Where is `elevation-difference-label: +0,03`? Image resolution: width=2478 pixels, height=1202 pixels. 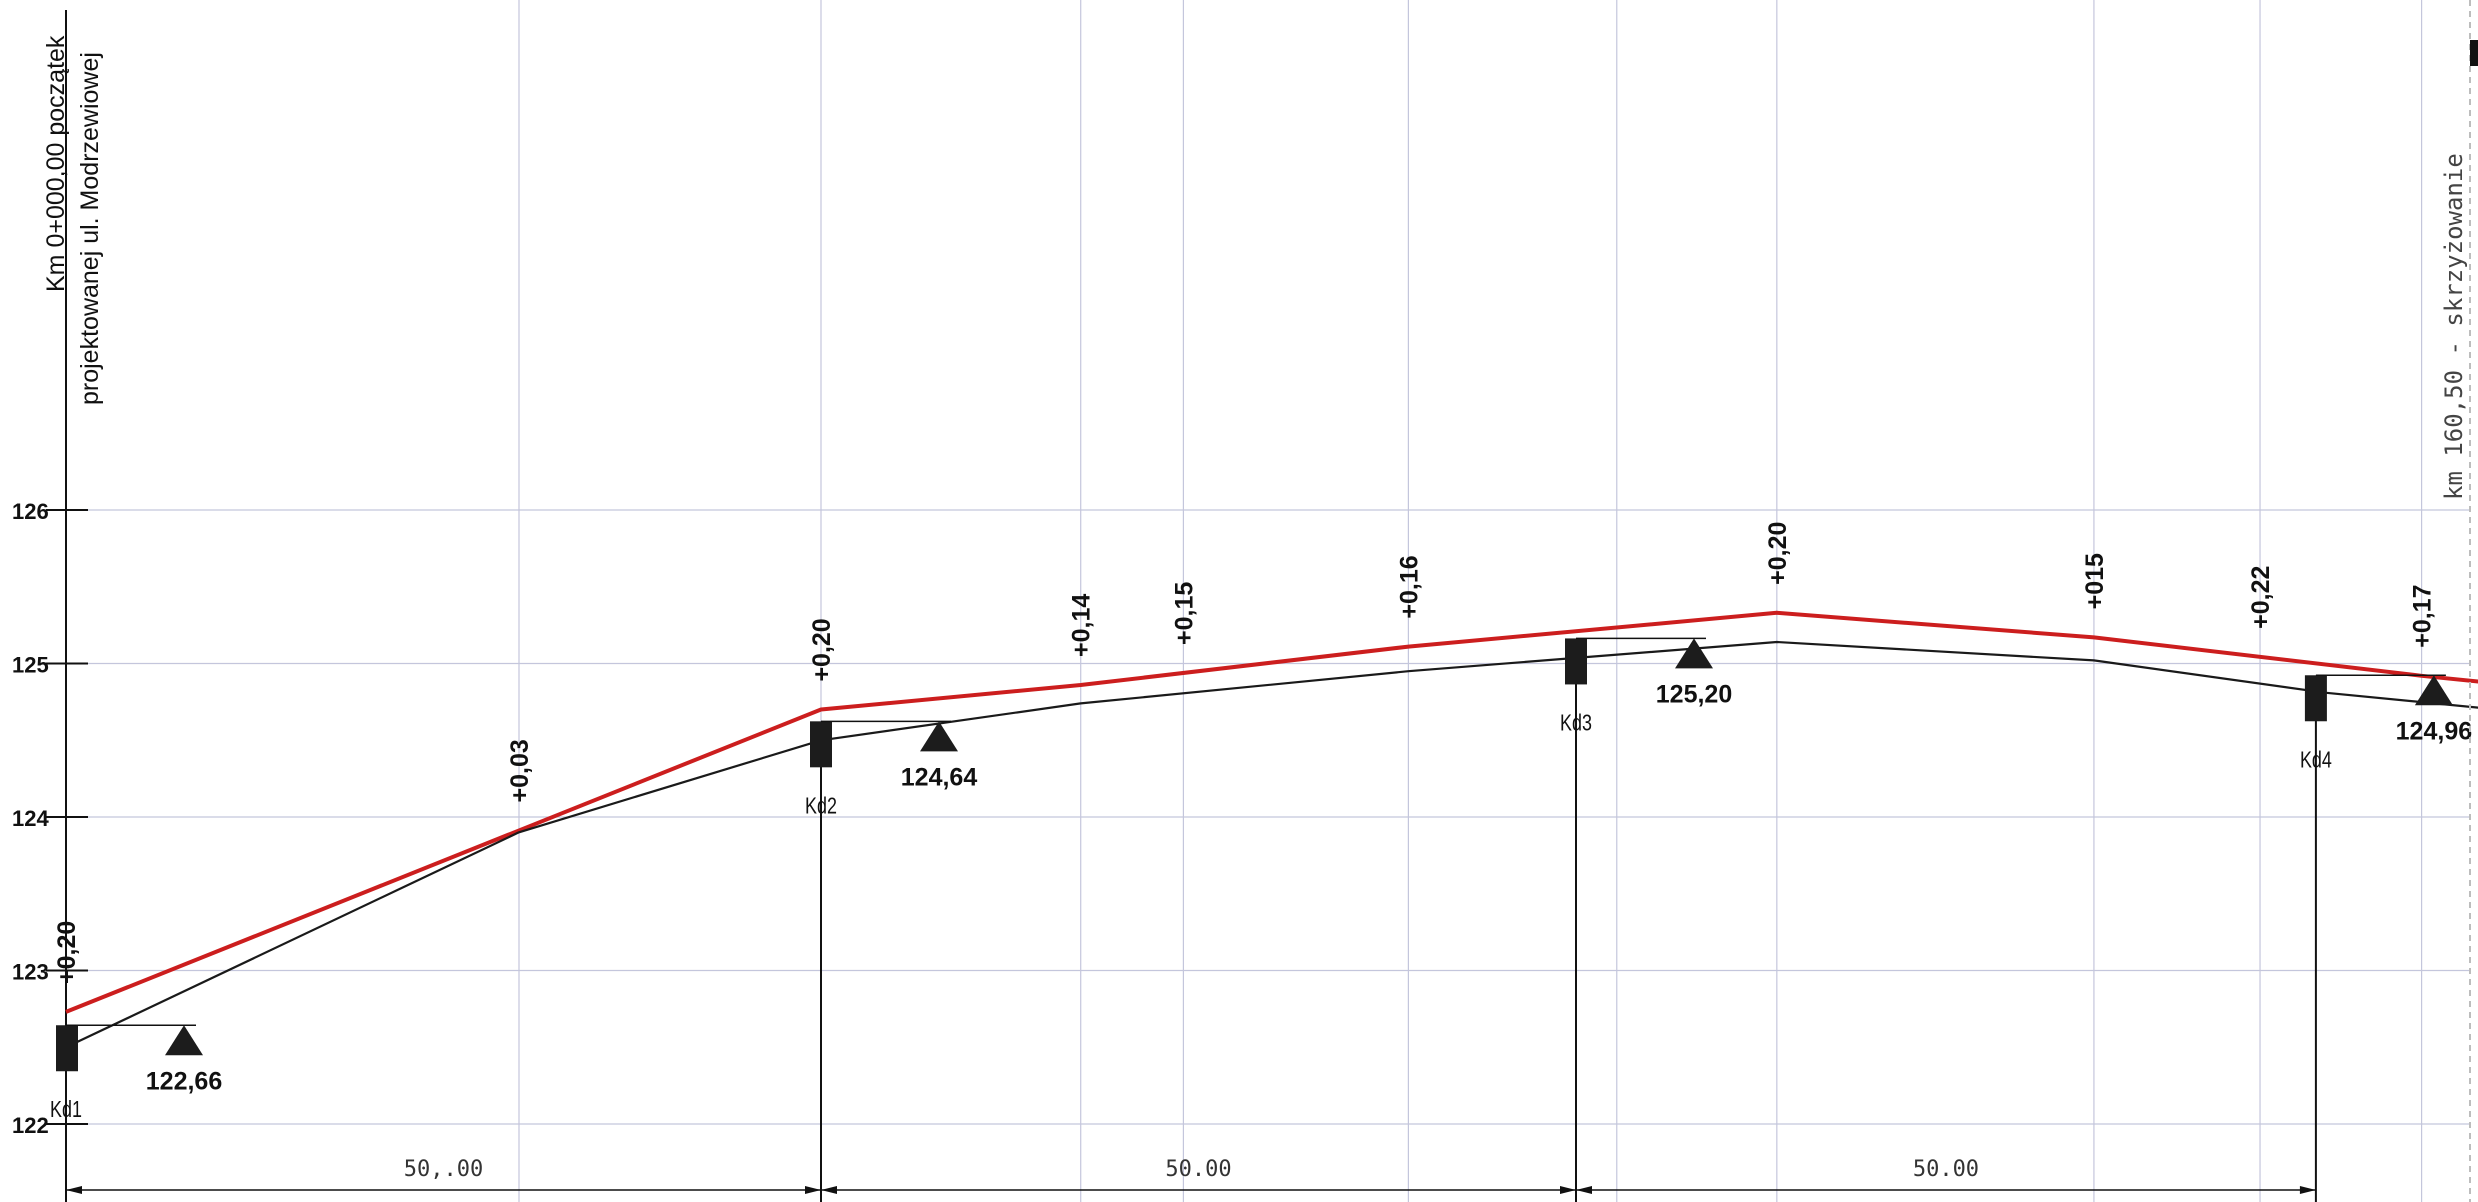
elevation-difference-label: +0,03 is located at coordinates (520, 770).